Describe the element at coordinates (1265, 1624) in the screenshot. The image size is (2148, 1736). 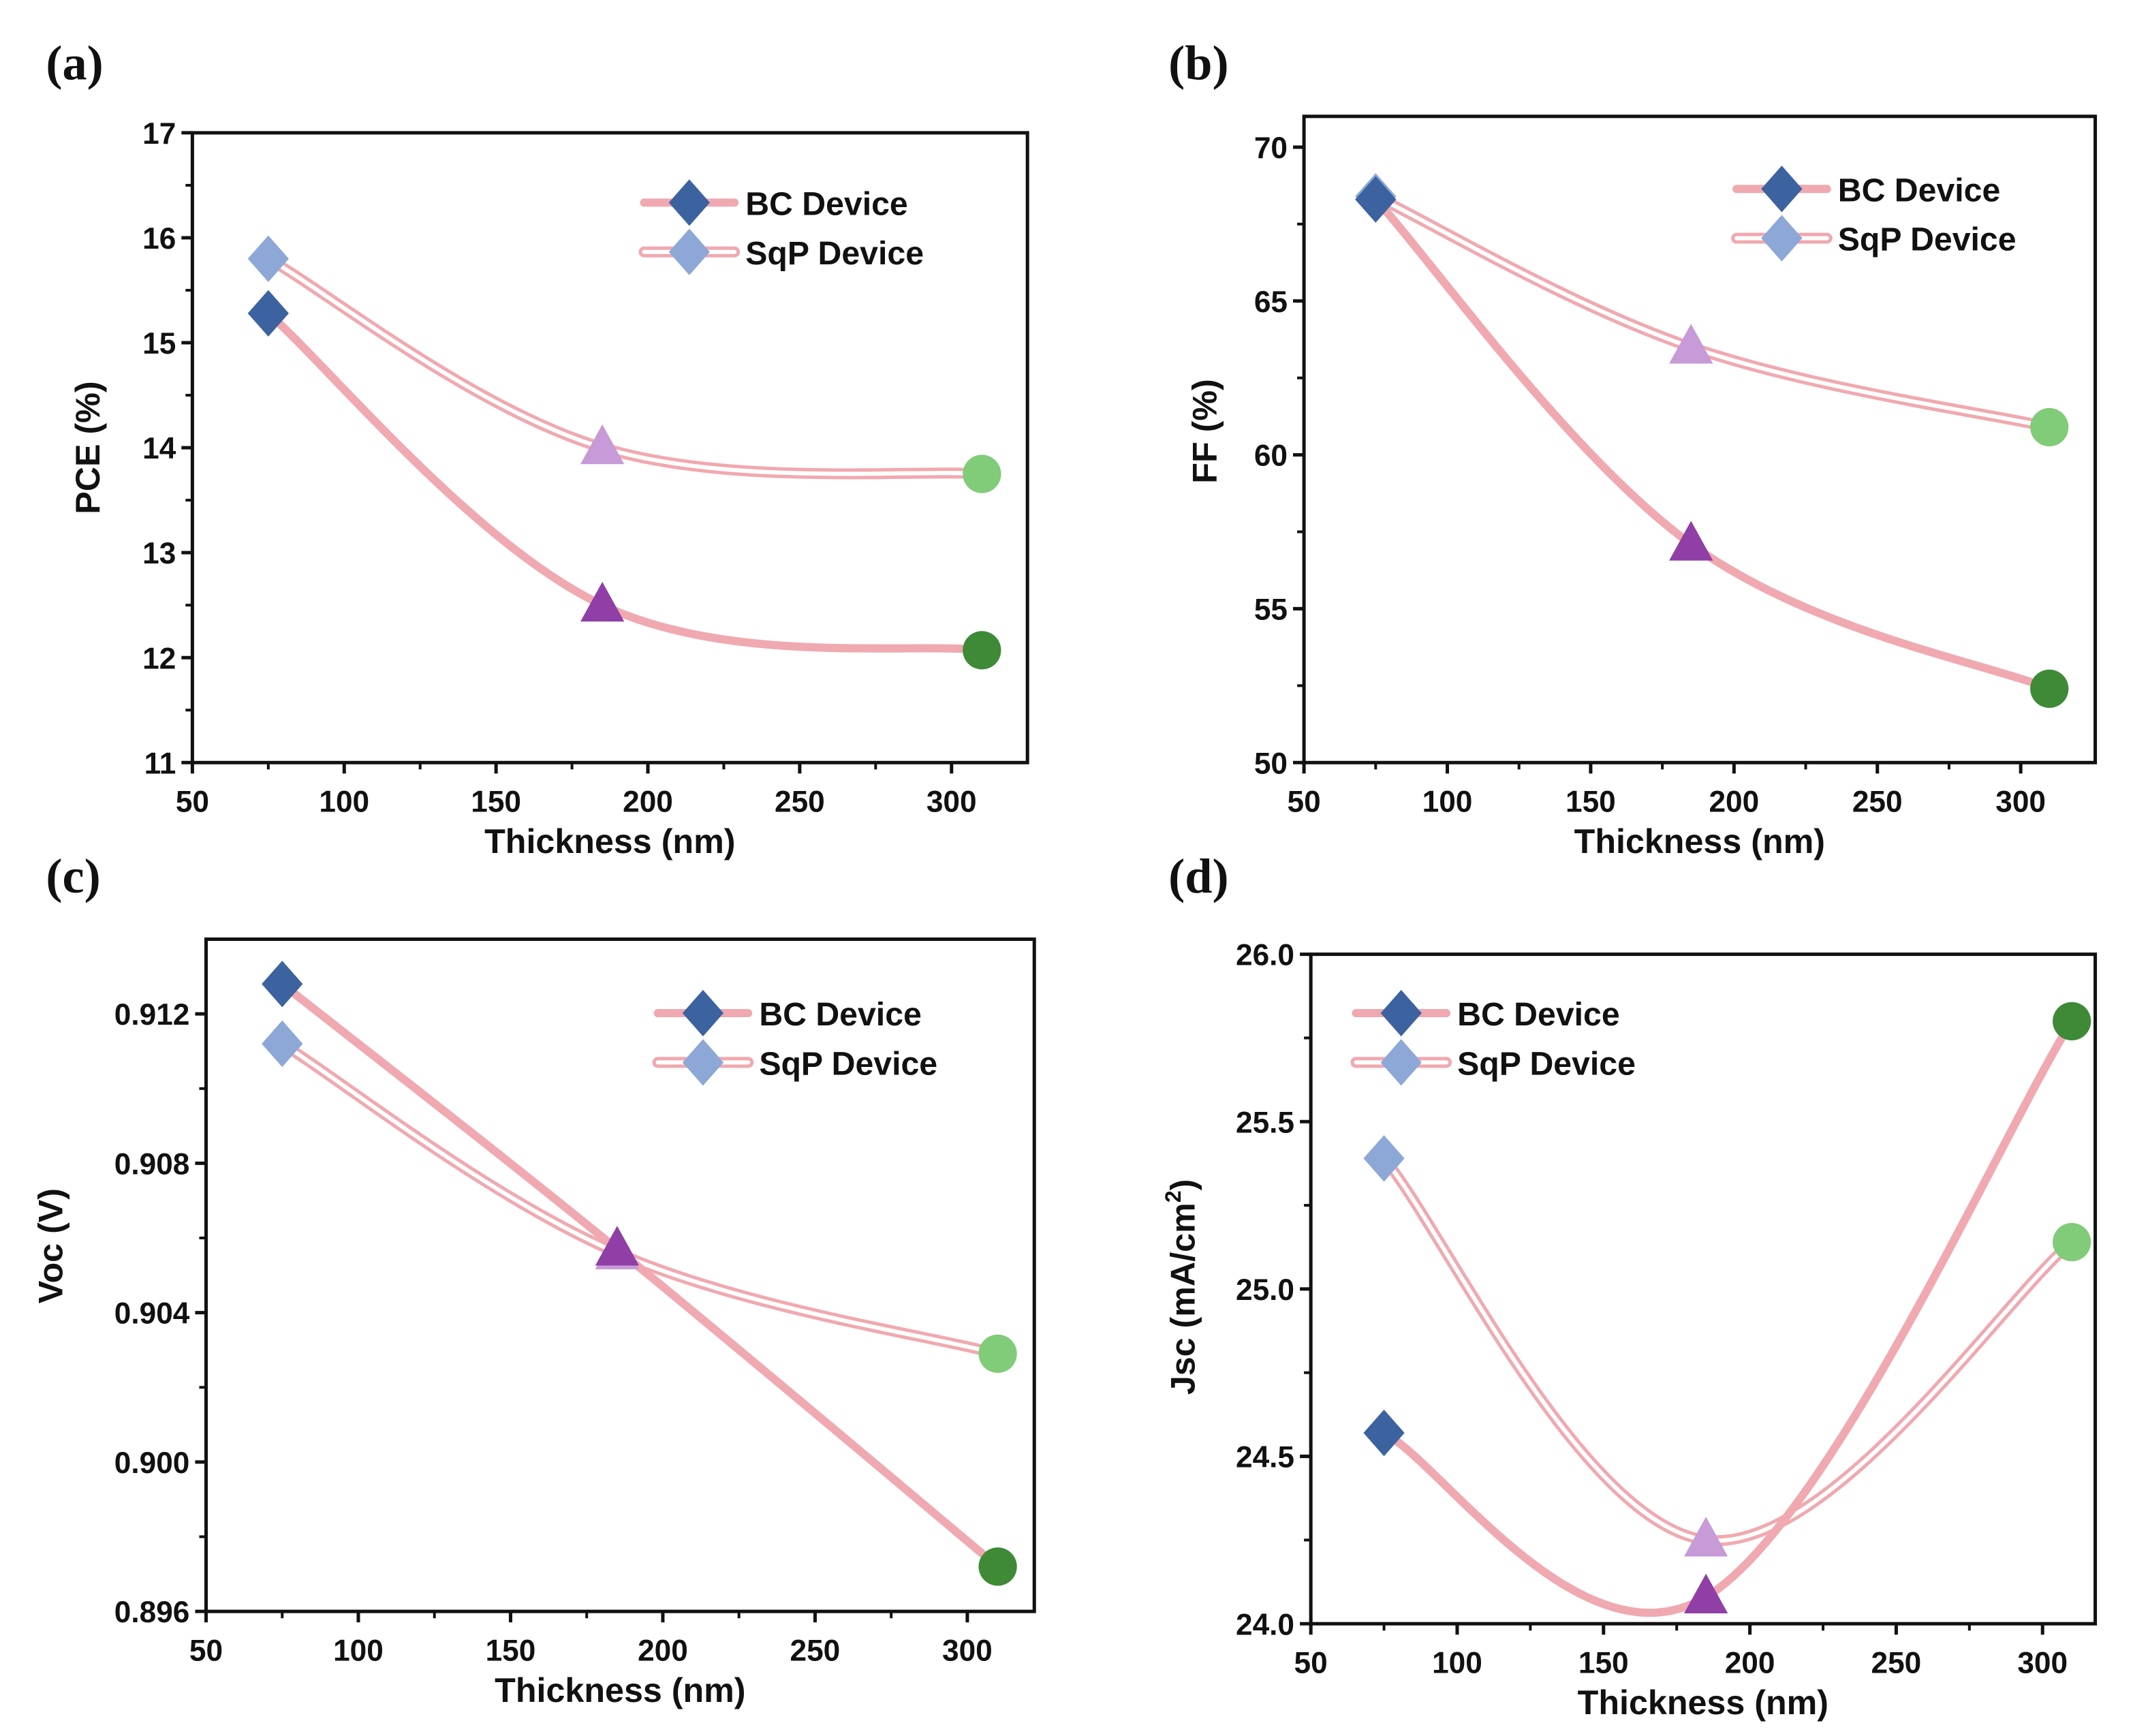
I see `y-tick-label: 24.0` at that location.